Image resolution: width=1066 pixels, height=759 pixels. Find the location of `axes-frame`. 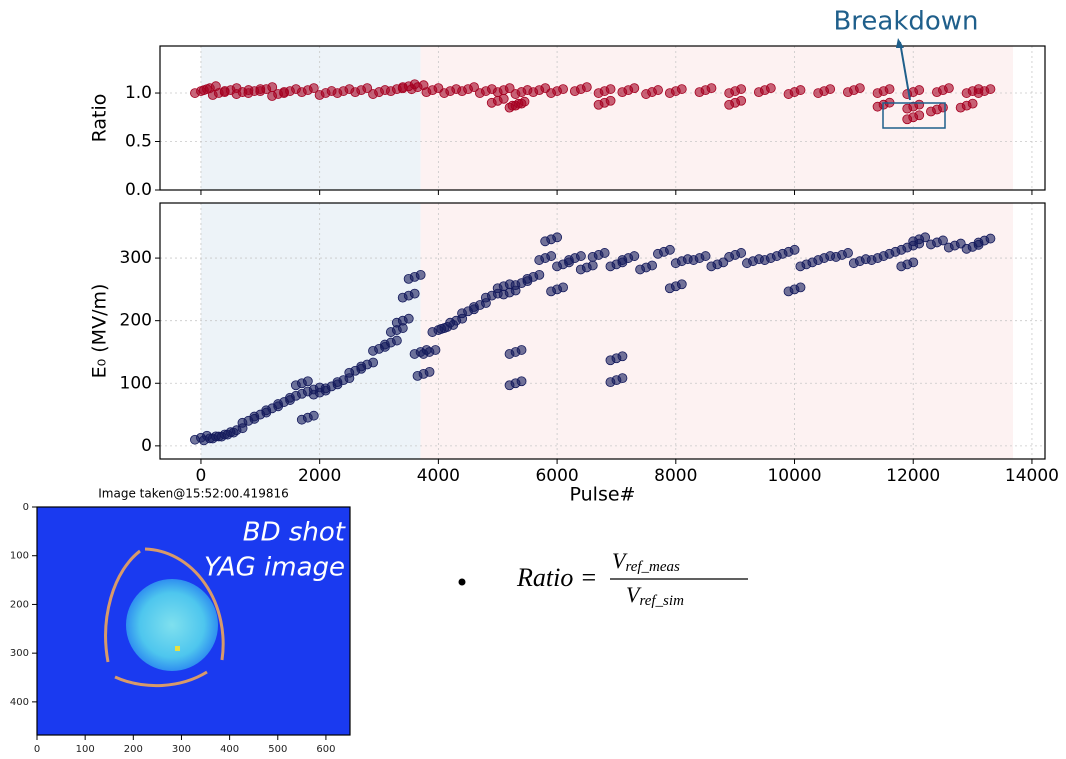

axes-frame is located at coordinates (193, 621).